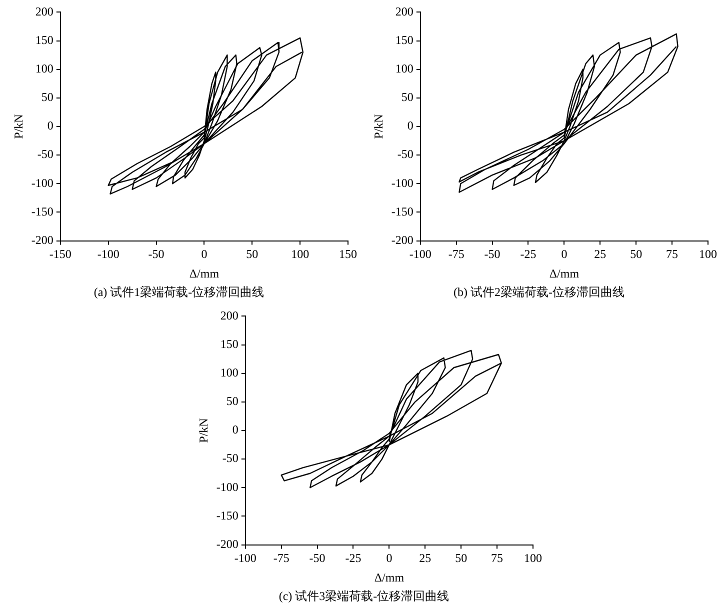  What do you see at coordinates (364, 595) in the screenshot?
I see `text: (c) 试件3梁端荷载-位移滞回曲线` at bounding box center [364, 595].